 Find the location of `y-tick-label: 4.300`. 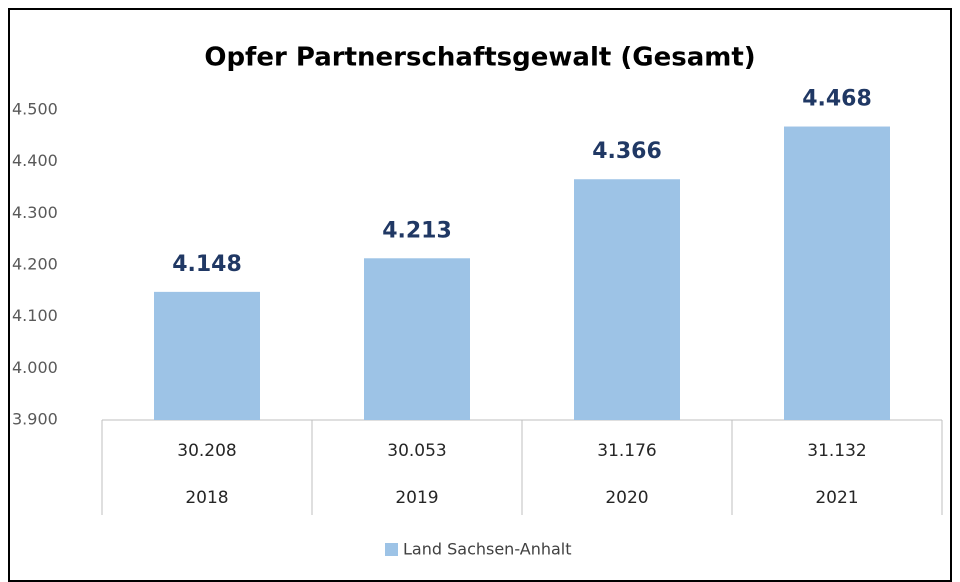

y-tick-label: 4.300 is located at coordinates (35, 212).